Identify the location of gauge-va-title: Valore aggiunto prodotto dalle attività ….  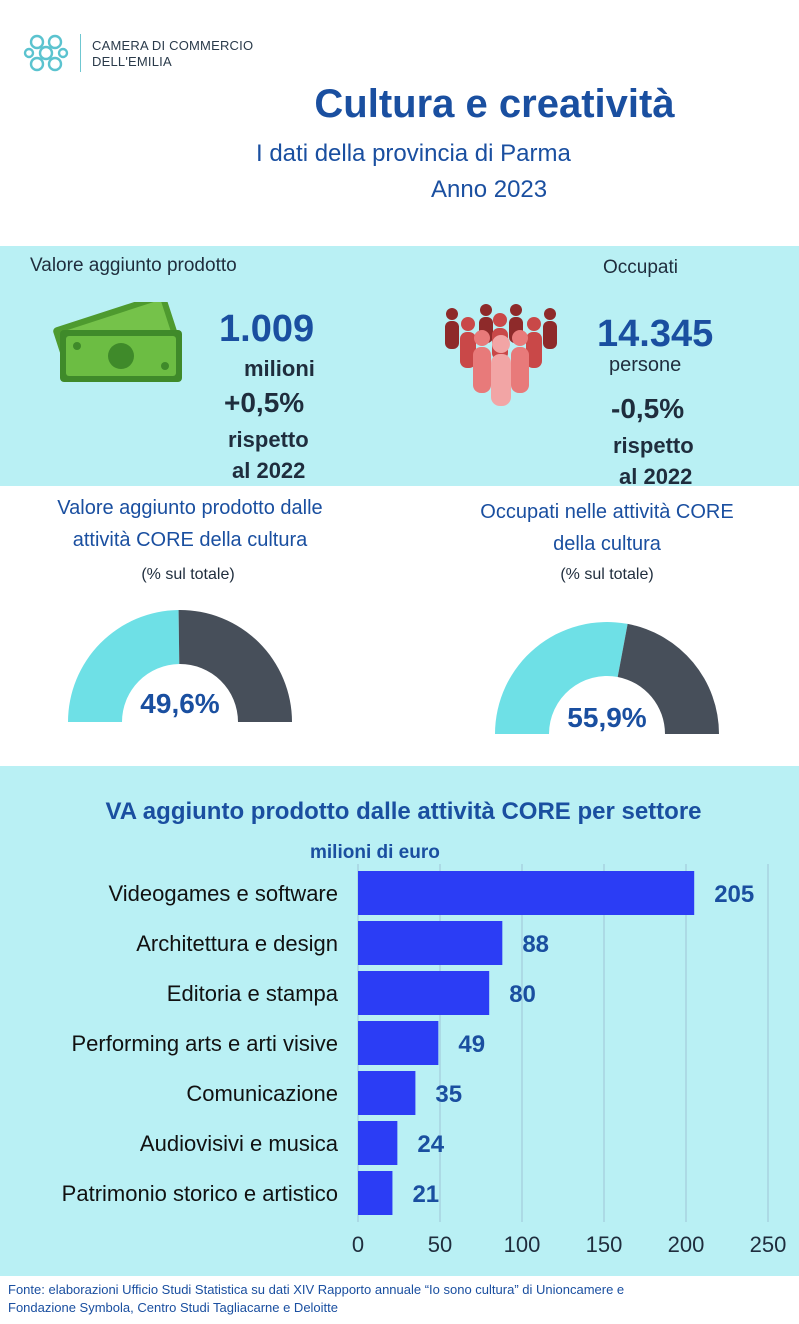
(190, 524).